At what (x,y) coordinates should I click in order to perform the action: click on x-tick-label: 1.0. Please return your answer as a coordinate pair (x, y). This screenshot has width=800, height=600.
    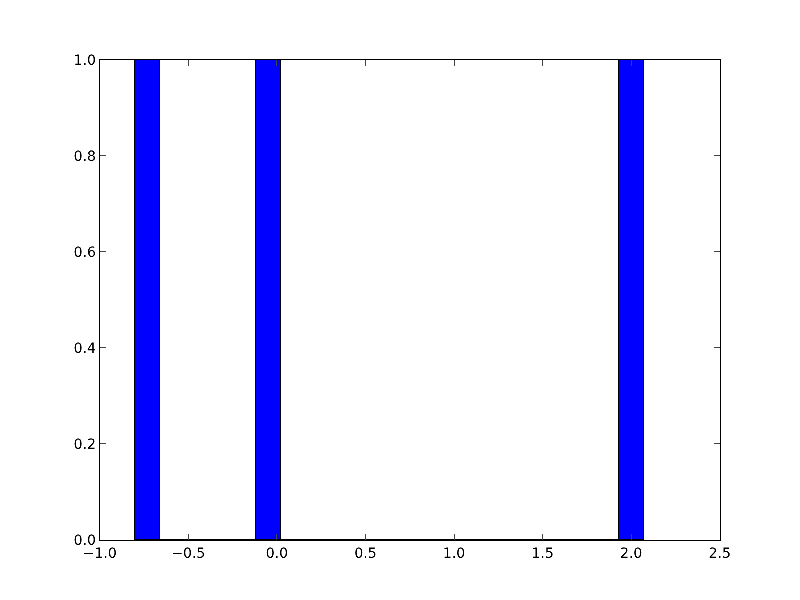
    Looking at the image, I should click on (454, 554).